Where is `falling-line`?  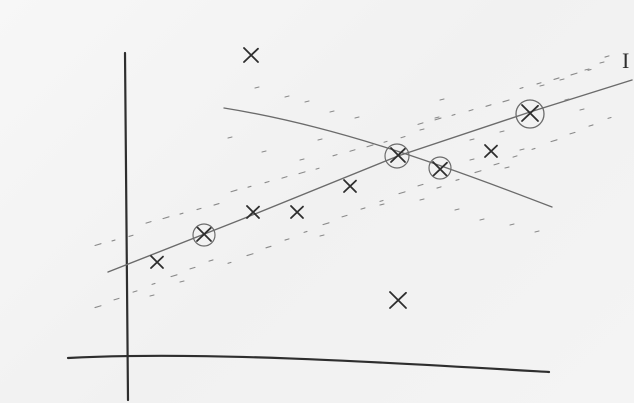
falling-line is located at coordinates (388, 157).